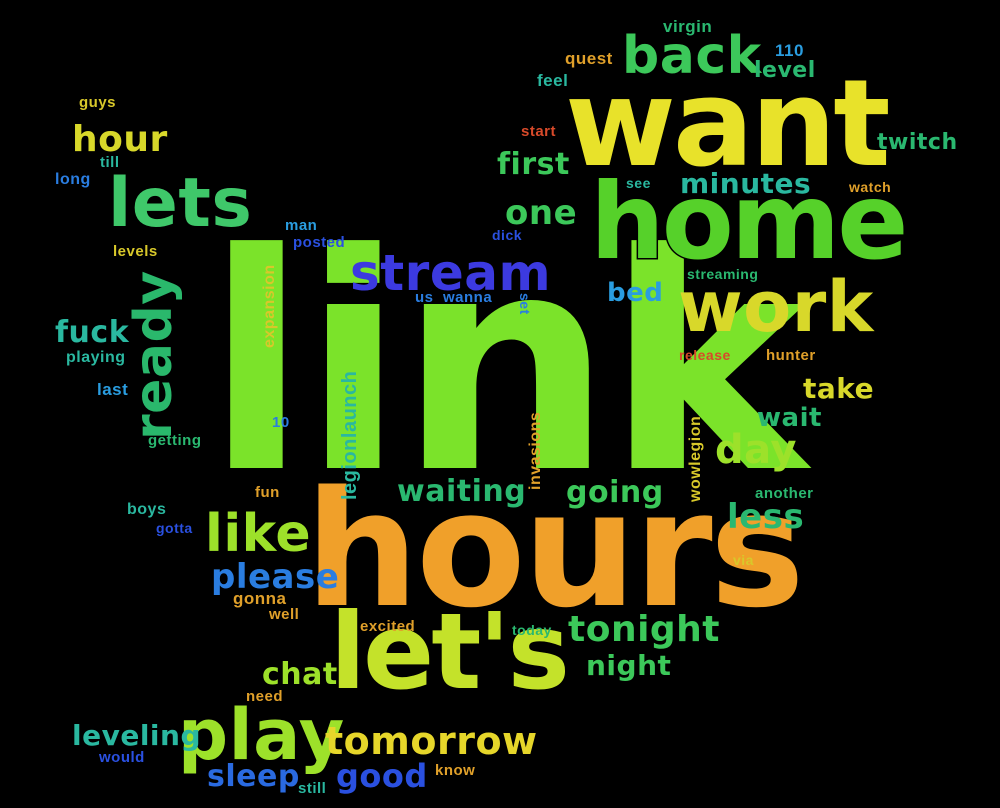 The height and width of the screenshot is (808, 1000). I want to click on word-set: set, so click(525, 304).